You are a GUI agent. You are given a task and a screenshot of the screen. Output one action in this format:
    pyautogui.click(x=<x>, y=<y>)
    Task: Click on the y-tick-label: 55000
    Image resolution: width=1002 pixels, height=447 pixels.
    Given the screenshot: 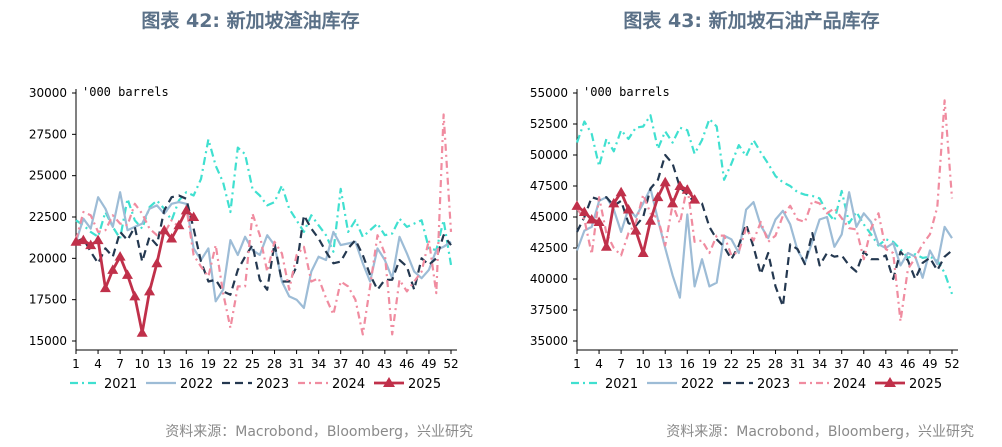 What is the action you would take?
    pyautogui.click(x=549, y=93)
    